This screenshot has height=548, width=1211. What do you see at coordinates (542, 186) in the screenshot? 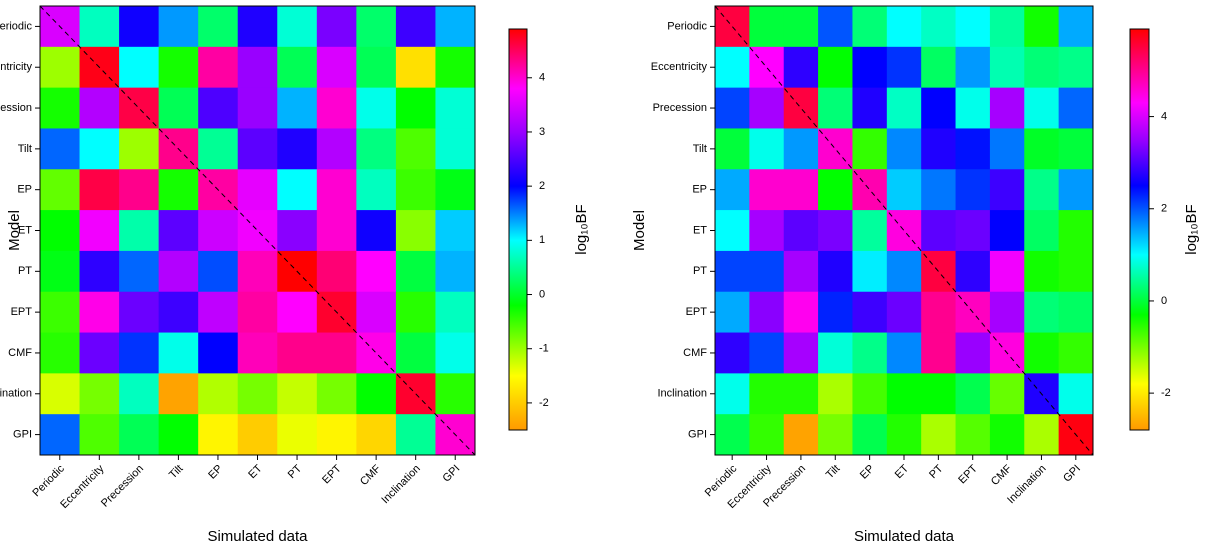
I see `colorbar-tick-label: 2` at bounding box center [542, 186].